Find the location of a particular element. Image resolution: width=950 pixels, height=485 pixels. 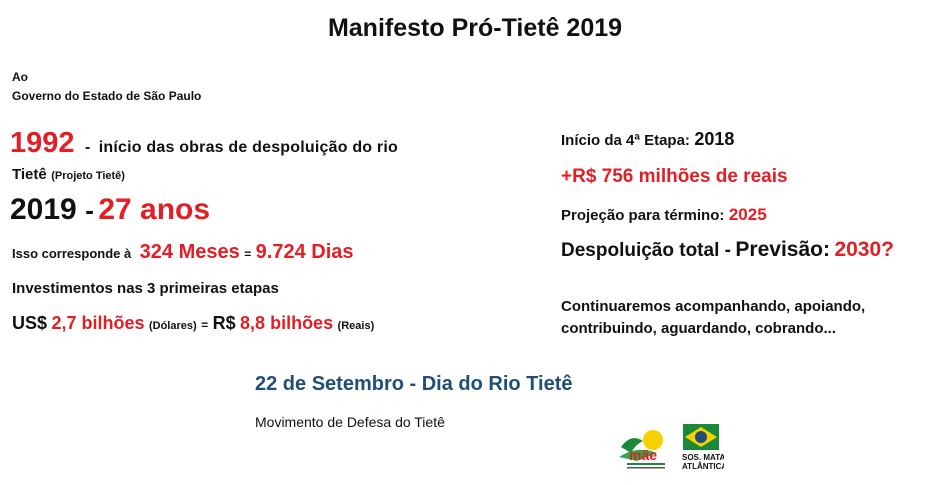

start-note: (Projeto Tietê) is located at coordinates (88, 176).